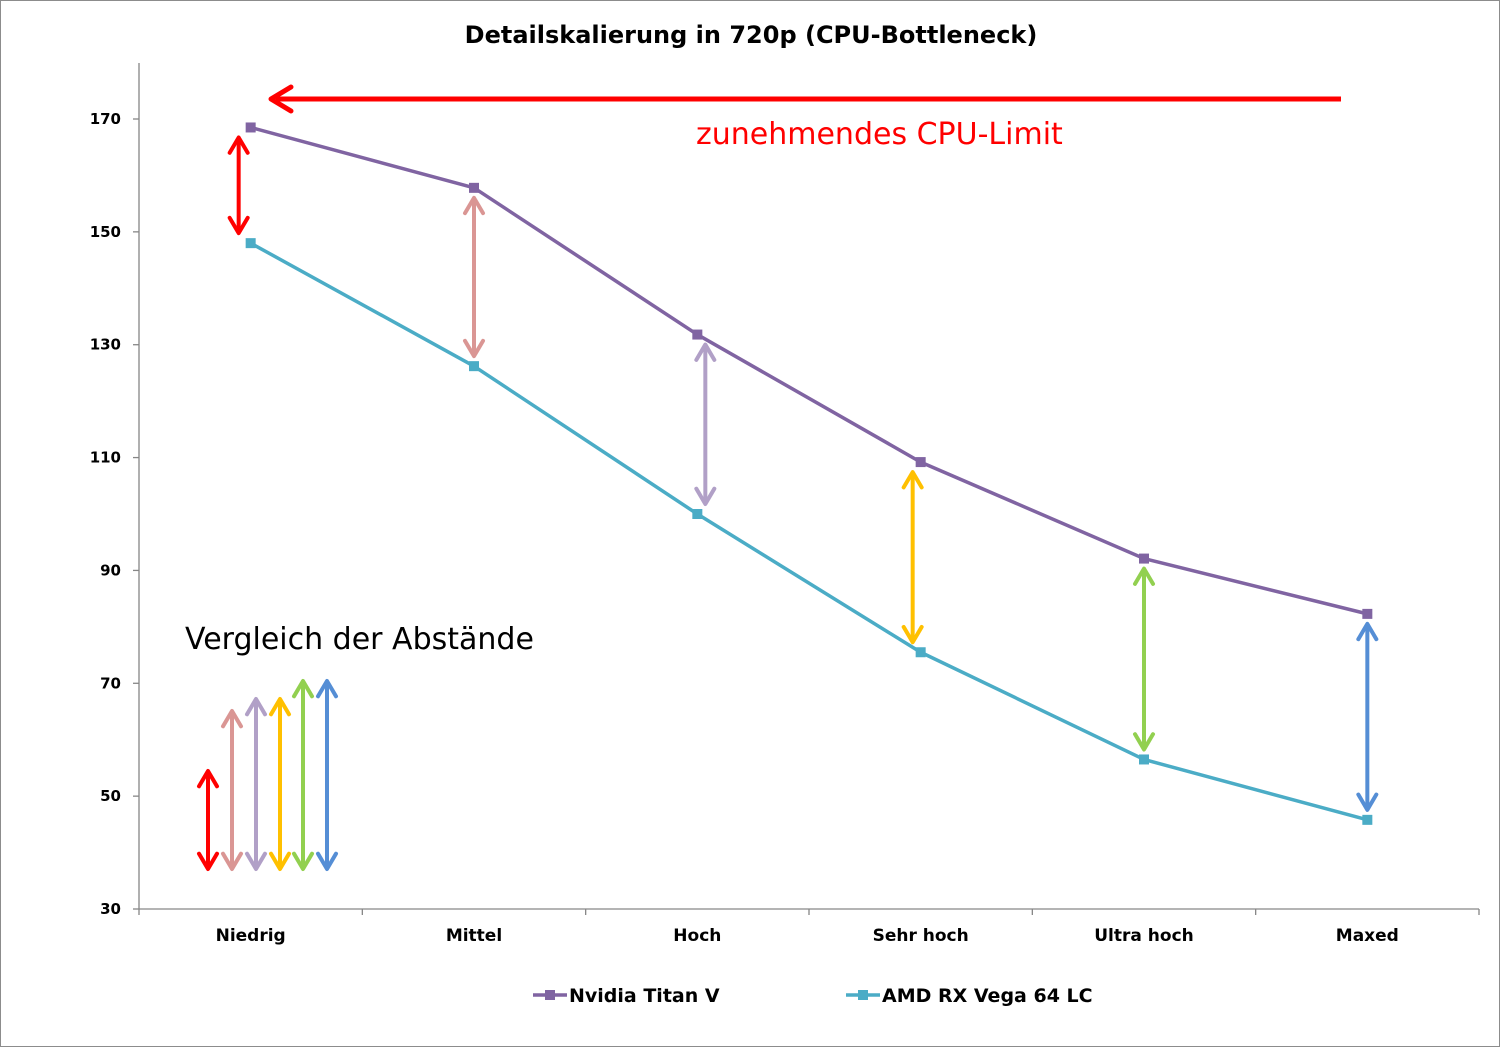 The height and width of the screenshot is (1048, 1500). I want to click on x-tick-label: Mittel, so click(474, 936).